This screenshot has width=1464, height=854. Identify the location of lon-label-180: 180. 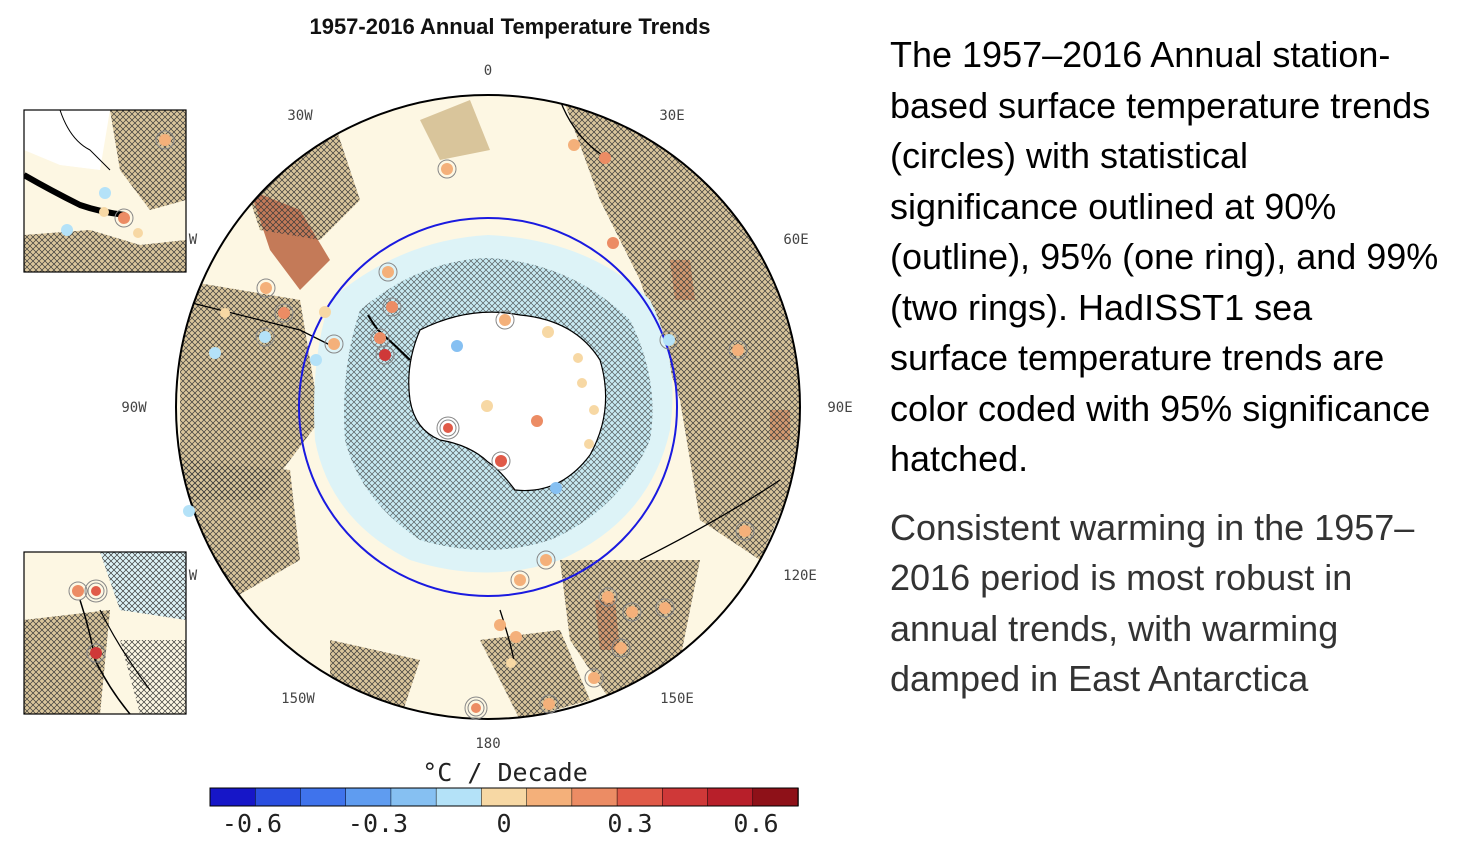
(487, 744).